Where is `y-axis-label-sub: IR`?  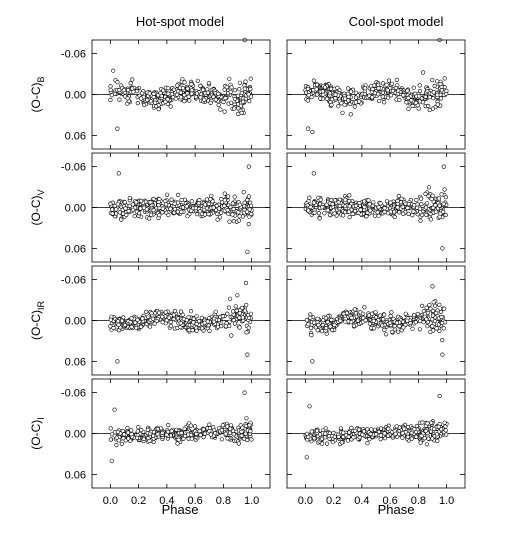
y-axis-label-sub: IR is located at coordinates (41, 305).